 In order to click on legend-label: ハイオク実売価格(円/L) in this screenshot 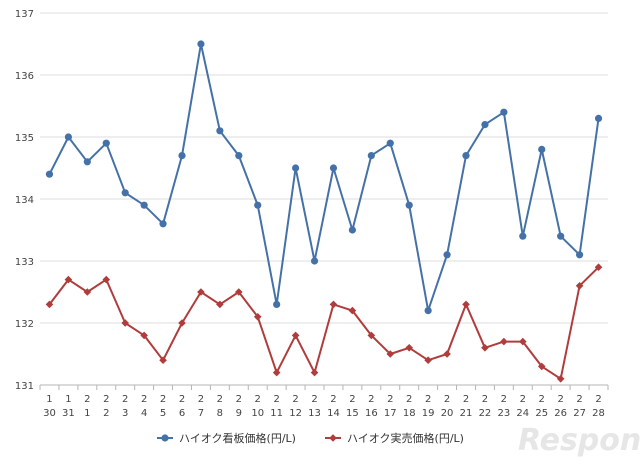, I will do `click(405, 438)`.